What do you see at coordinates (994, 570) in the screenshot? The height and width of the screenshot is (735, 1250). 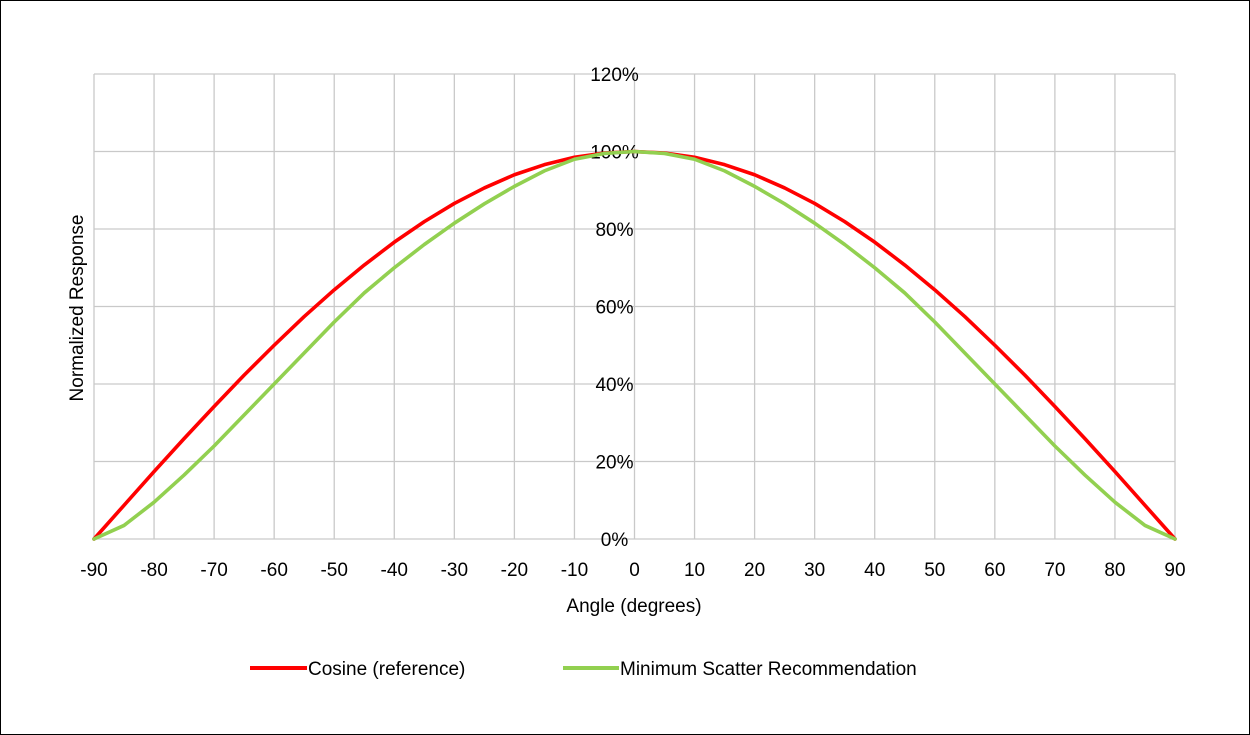 I see `x-tick-label: 60` at bounding box center [994, 570].